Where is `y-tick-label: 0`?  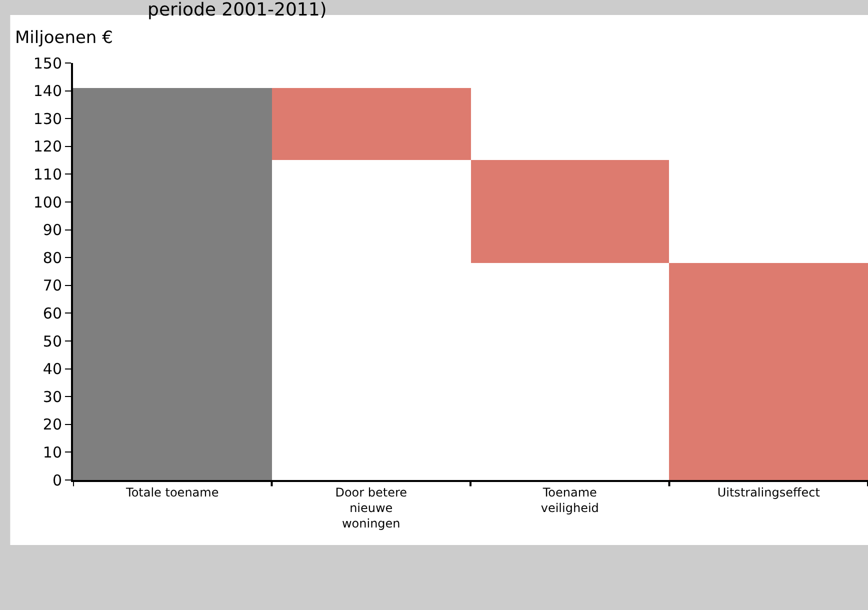 y-tick-label: 0 is located at coordinates (57, 480).